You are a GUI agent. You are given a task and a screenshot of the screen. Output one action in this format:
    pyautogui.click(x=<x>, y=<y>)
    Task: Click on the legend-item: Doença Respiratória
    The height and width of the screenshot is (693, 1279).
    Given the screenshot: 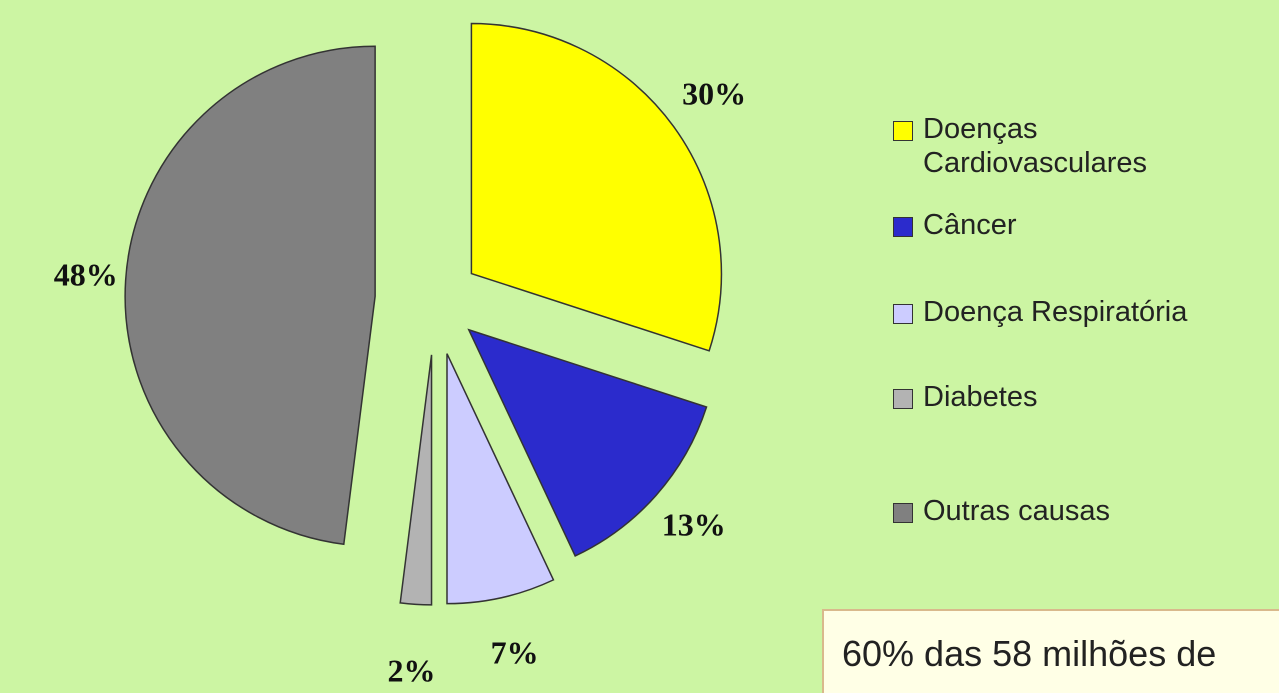 What is the action you would take?
    pyautogui.click(x=1083, y=312)
    